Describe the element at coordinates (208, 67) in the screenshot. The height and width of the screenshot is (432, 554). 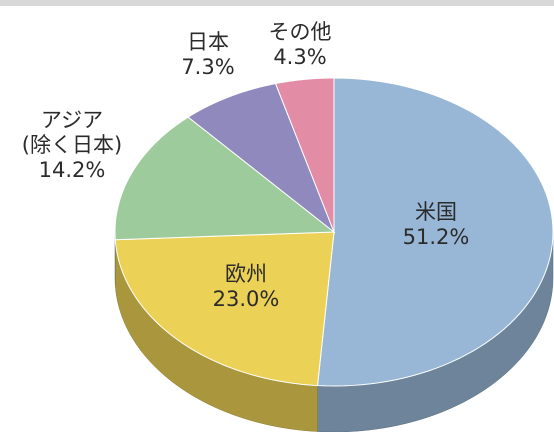
I see `value-label: 7.3%` at that location.